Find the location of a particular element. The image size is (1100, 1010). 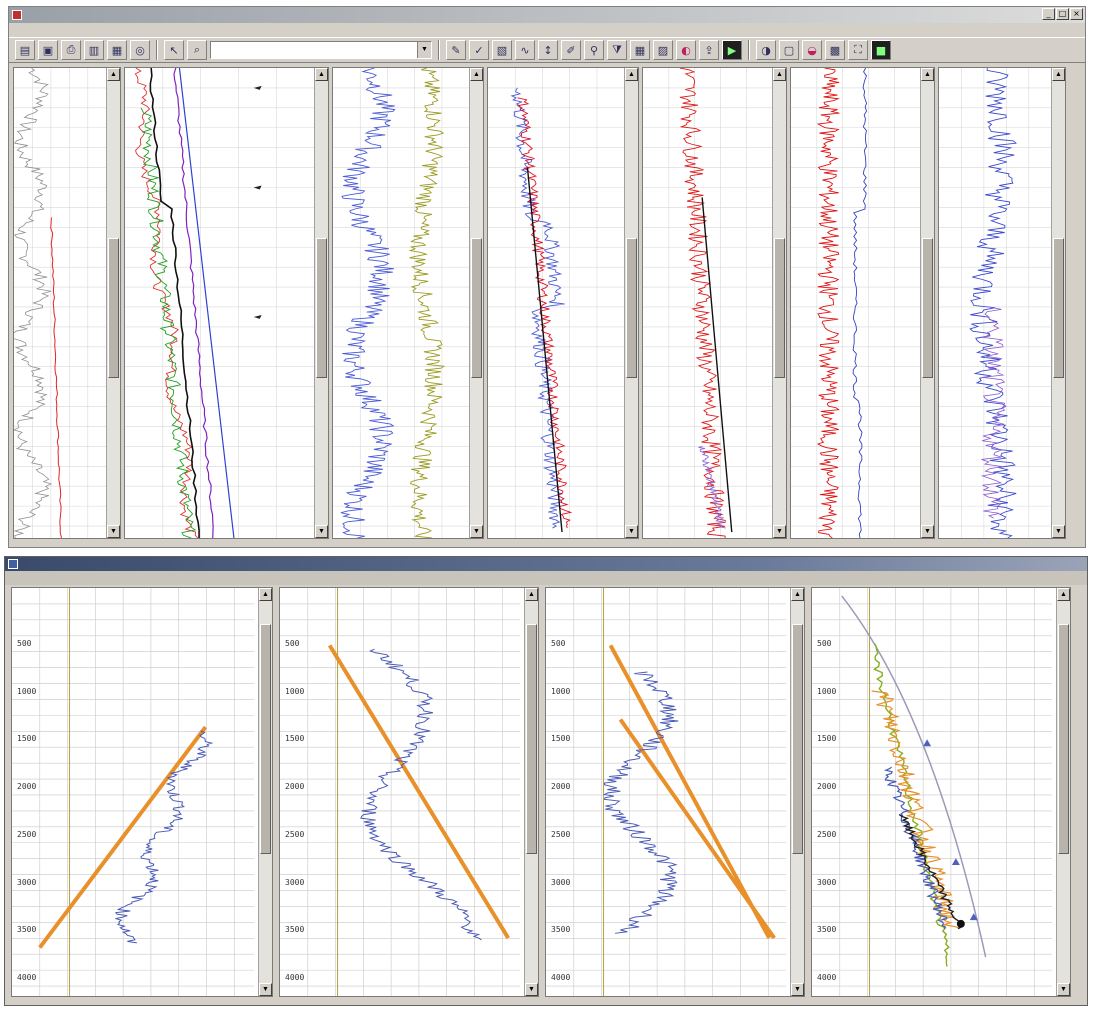

color-icon: ◐ is located at coordinates (686, 50).